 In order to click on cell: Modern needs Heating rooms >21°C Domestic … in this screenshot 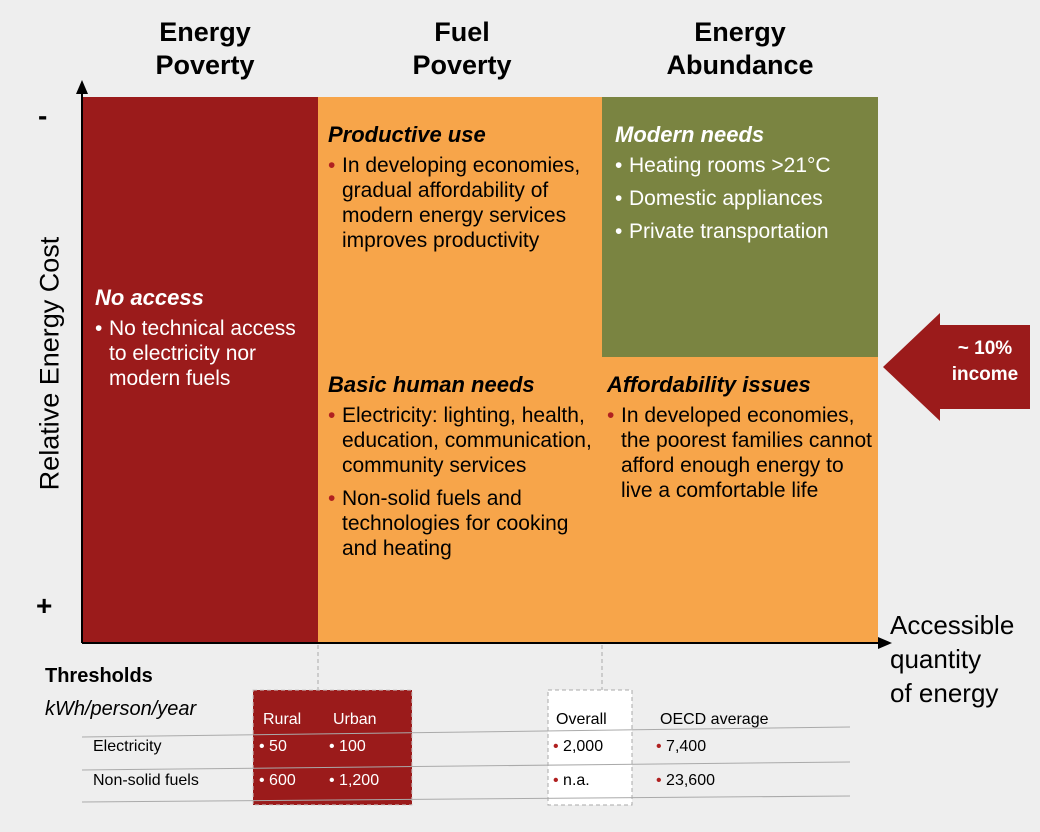, I will do `click(740, 187)`.